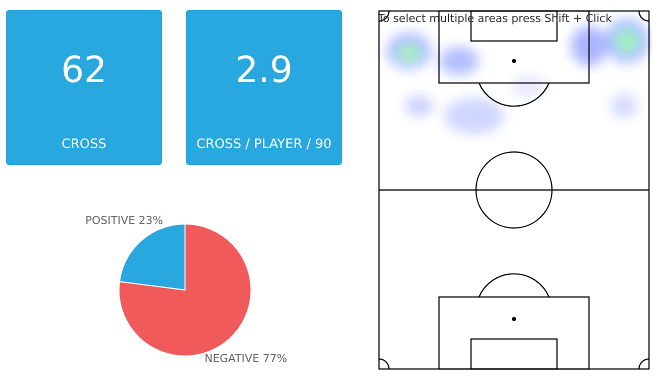  Describe the element at coordinates (264, 145) in the screenshot. I see `text: CROSS / PLAYER / 90` at that location.